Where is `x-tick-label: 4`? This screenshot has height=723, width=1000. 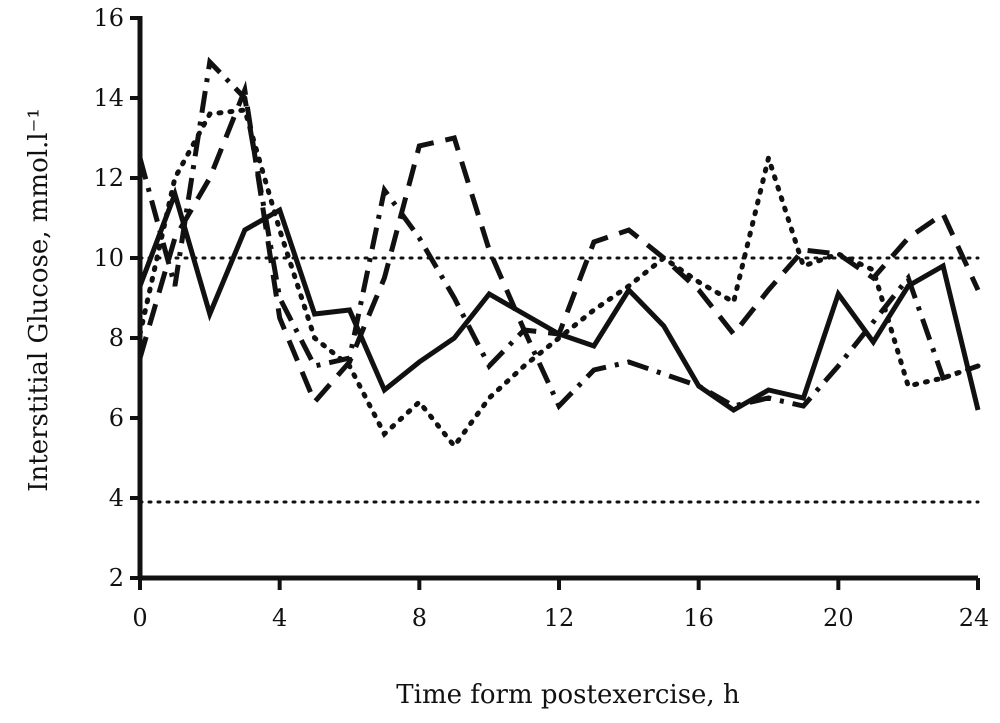 x-tick-label: 4 is located at coordinates (279, 618).